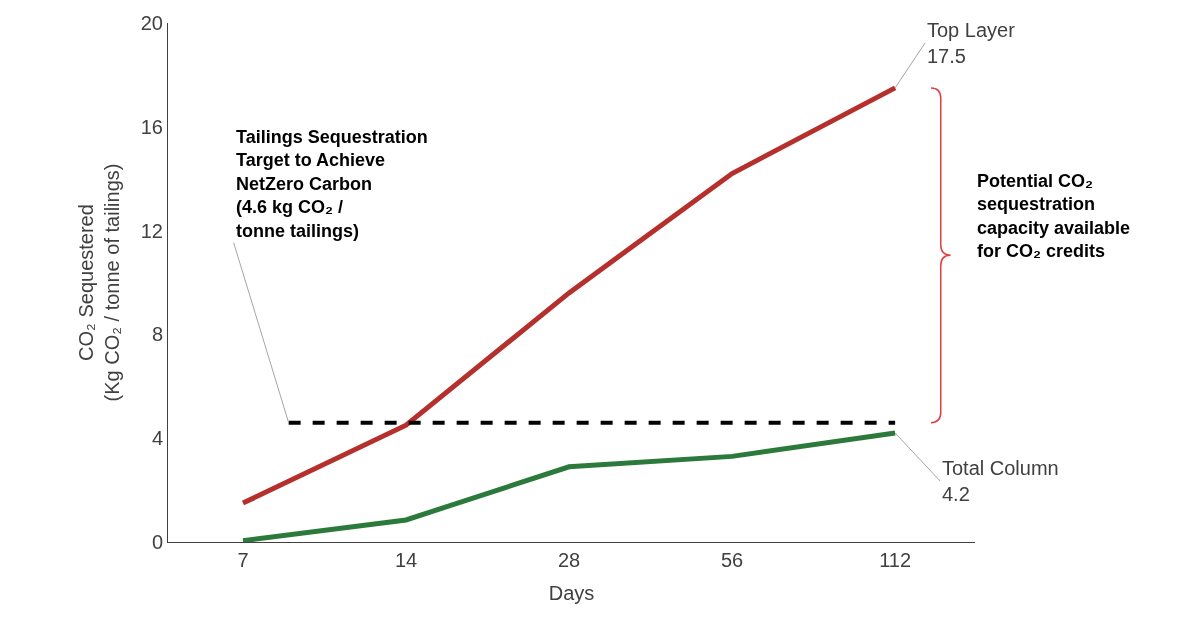 The height and width of the screenshot is (635, 1188). Describe the element at coordinates (157, 334) in the screenshot. I see `y-tick-label: 8` at that location.